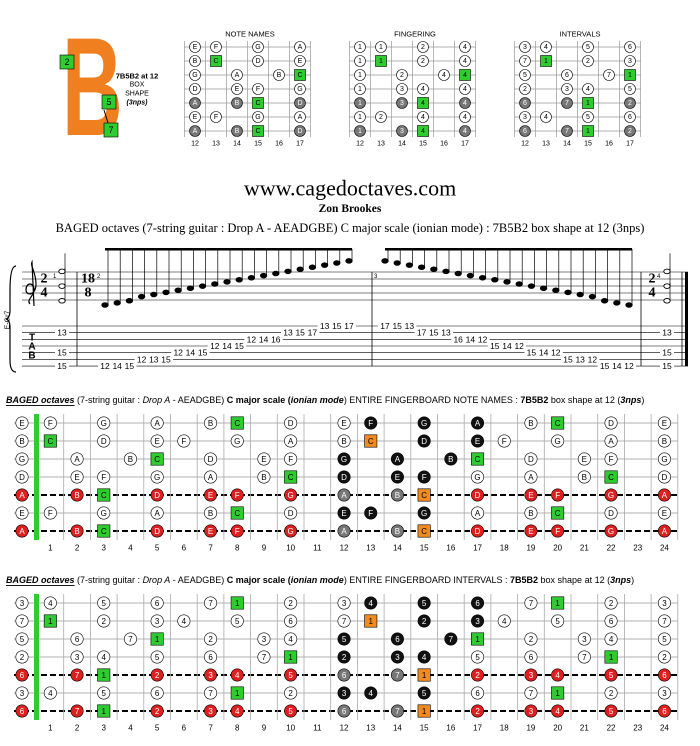  What do you see at coordinates (630, 400) in the screenshot?
I see `header-part: 3nps` at bounding box center [630, 400].